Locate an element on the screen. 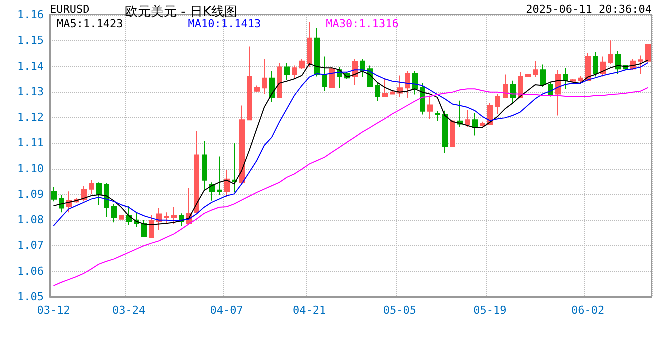  y-tick-label: 1.05 is located at coordinates (31, 297).